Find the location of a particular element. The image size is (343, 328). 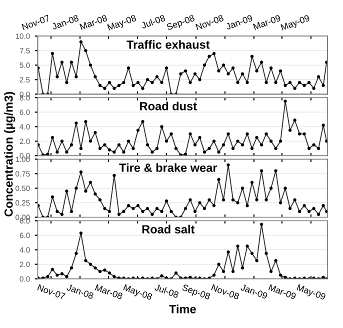

x2-tick-label: Jan-08 is located at coordinates (65, 22).